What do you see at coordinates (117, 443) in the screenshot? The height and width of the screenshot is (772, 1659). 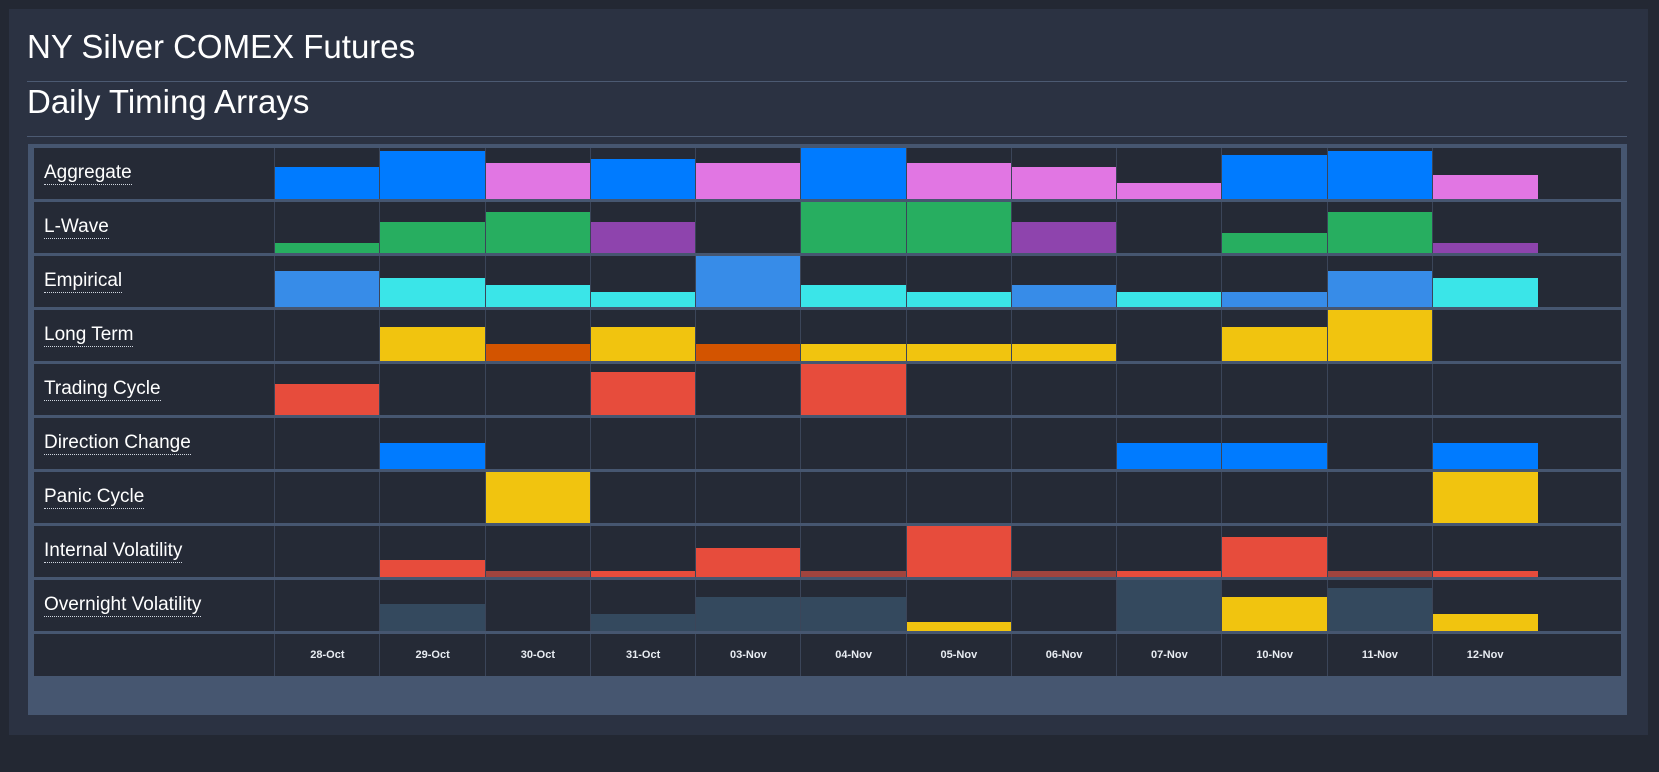 I see `row-label-link: Direction Change` at bounding box center [117, 443].